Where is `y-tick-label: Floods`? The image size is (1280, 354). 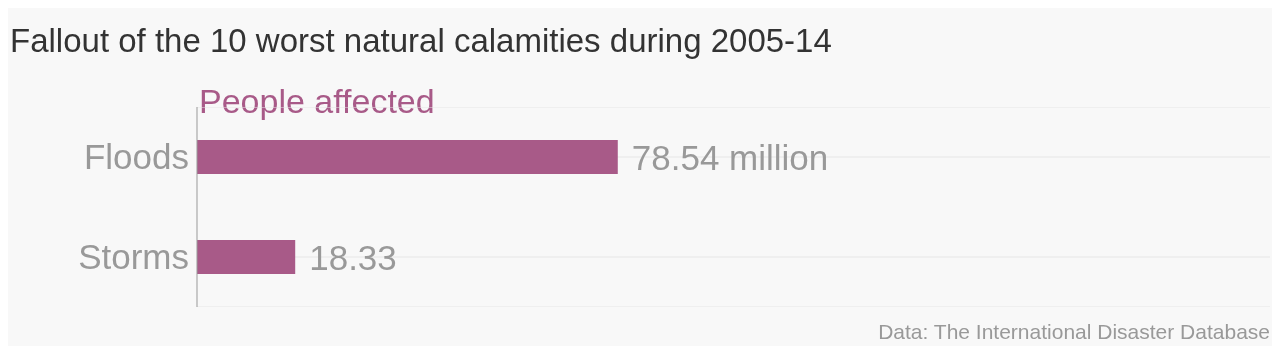 y-tick-label: Floods is located at coordinates (136, 157).